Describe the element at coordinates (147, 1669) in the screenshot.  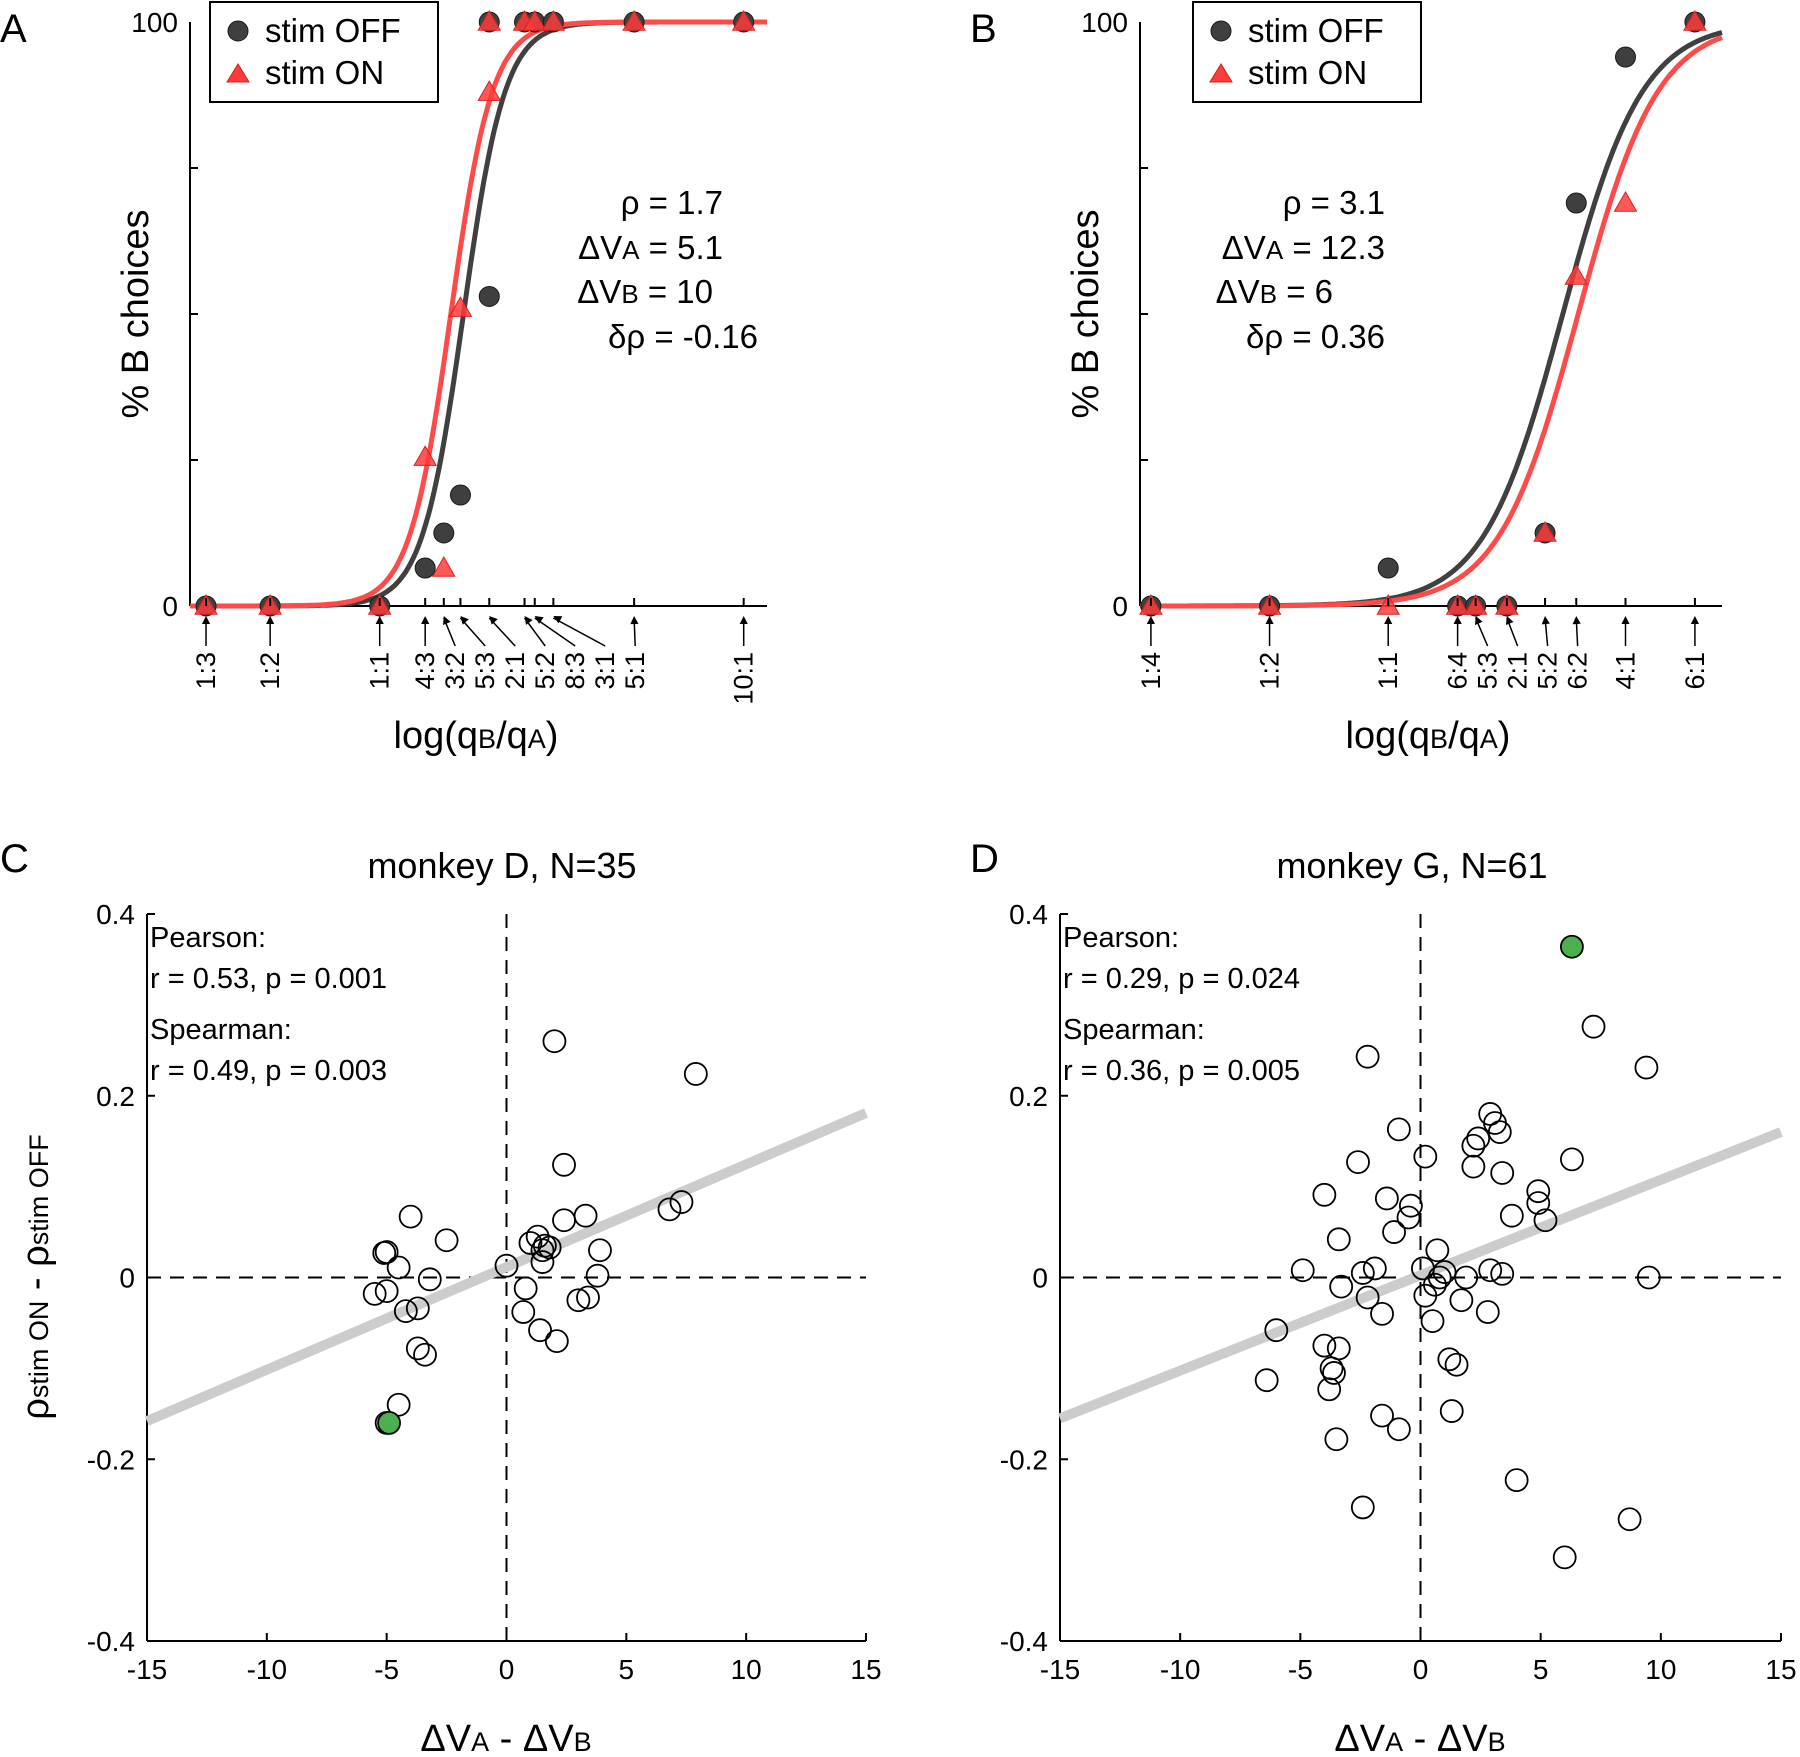
I see `panel-c-x-tick-label: -15` at that location.